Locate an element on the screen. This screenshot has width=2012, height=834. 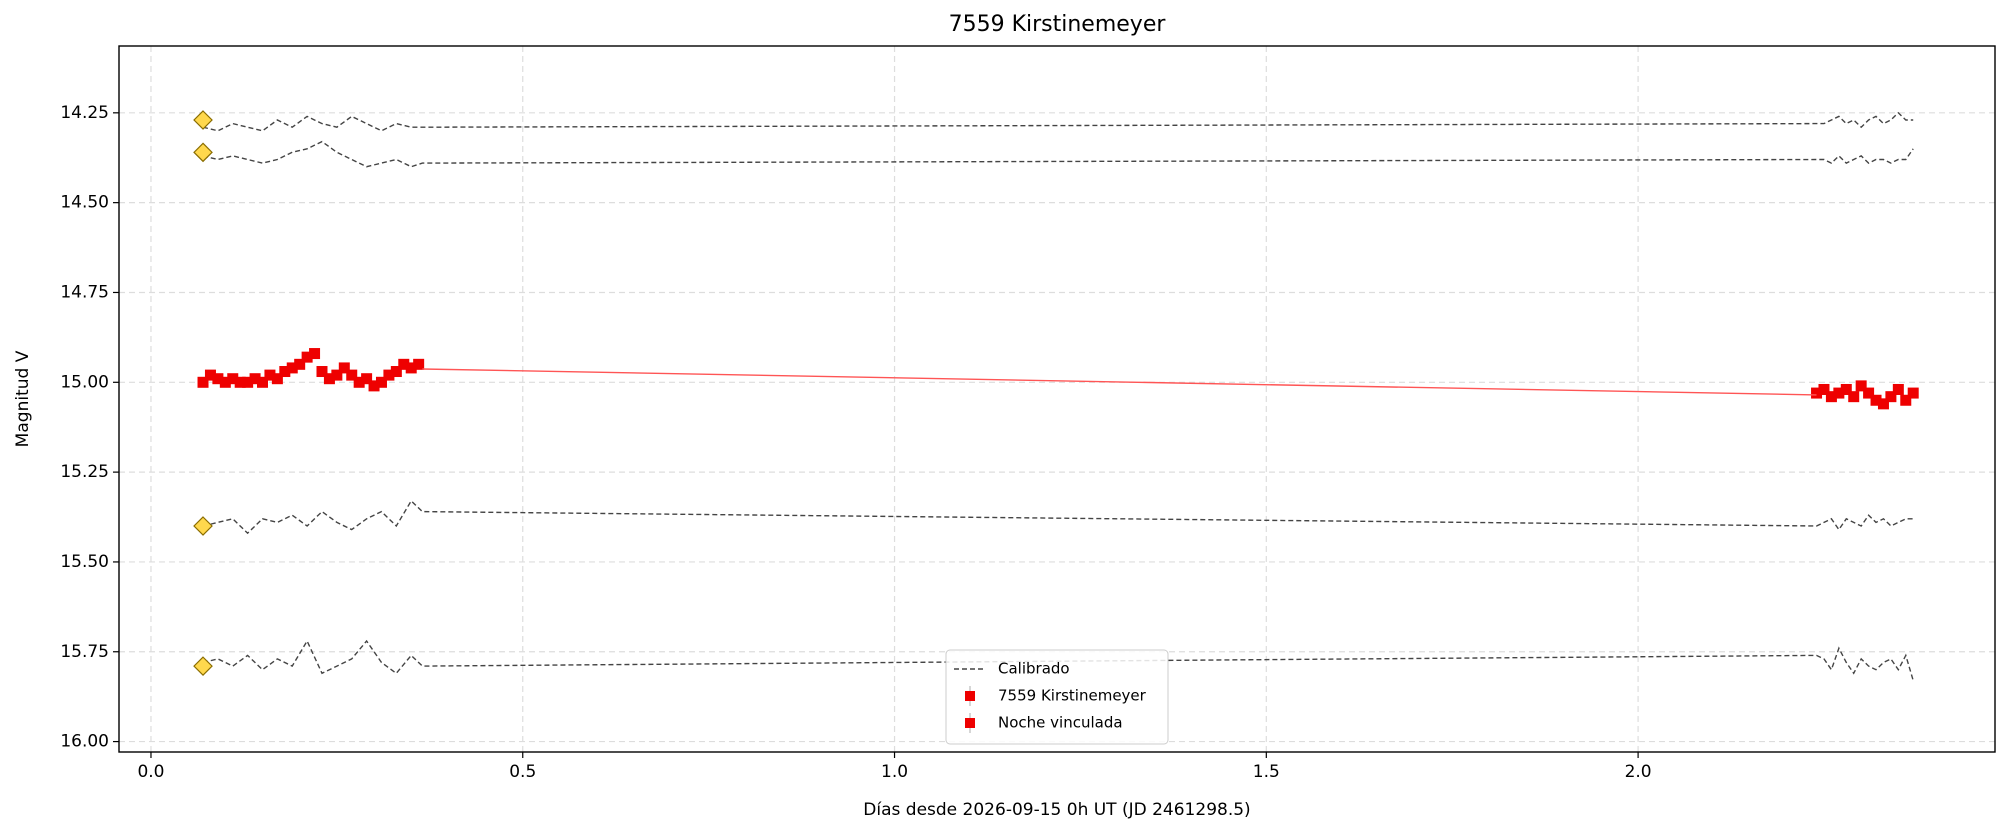
legend-label: Noche vinculada is located at coordinates (1060, 723).